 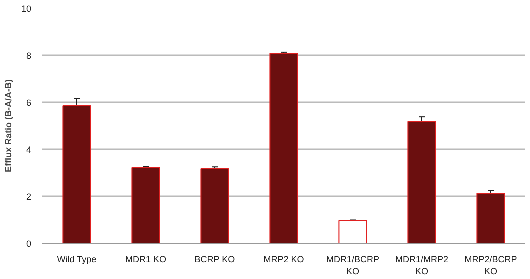 I want to click on x-tick-label: Wild Type, so click(x=77, y=259).